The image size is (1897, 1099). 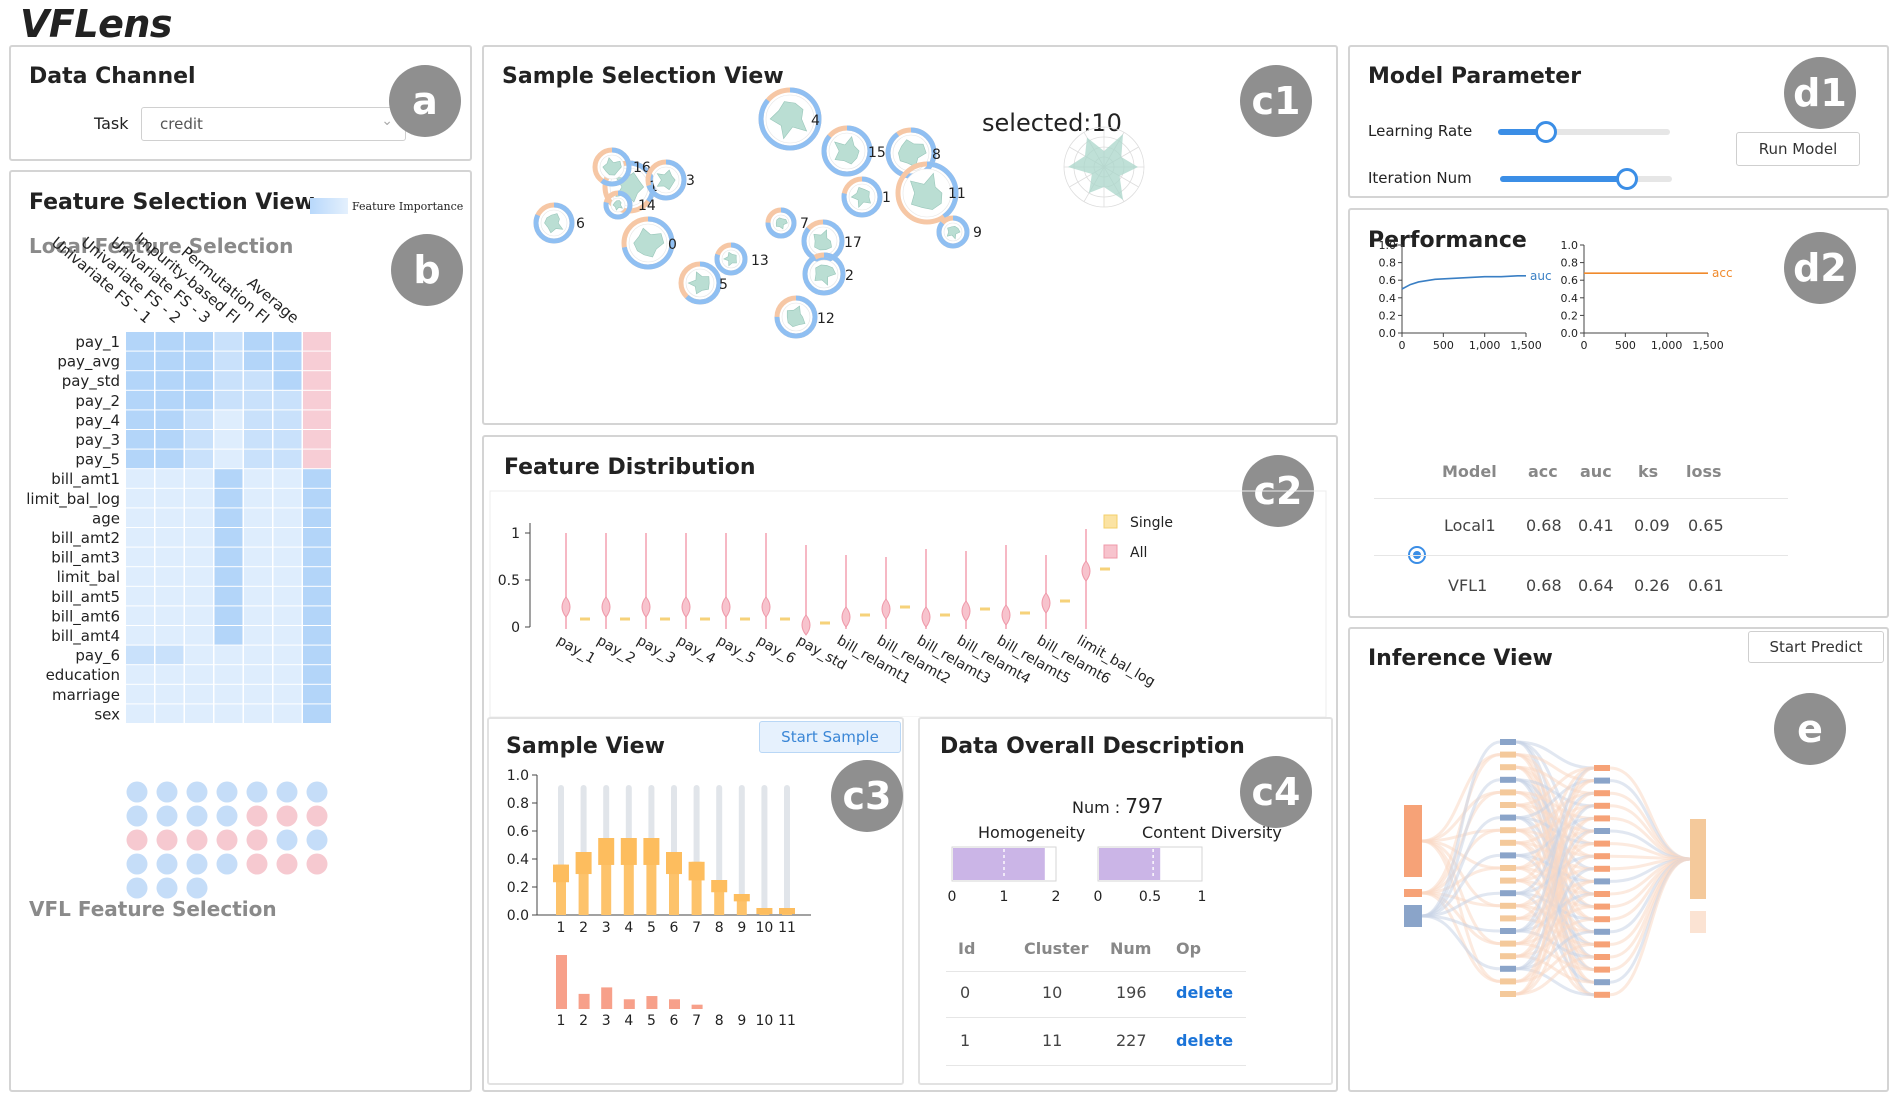 What do you see at coordinates (584, 1001) in the screenshot?
I see `count-bar` at bounding box center [584, 1001].